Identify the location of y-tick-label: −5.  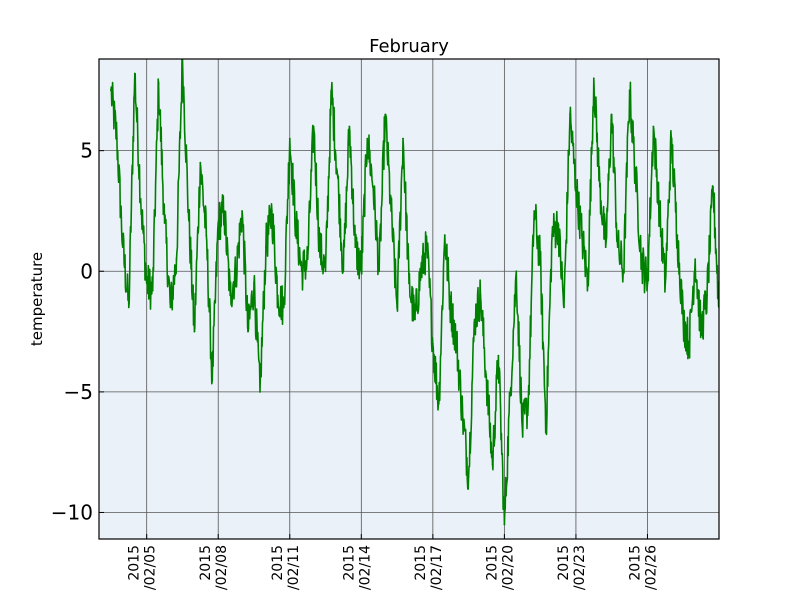
(78, 392).